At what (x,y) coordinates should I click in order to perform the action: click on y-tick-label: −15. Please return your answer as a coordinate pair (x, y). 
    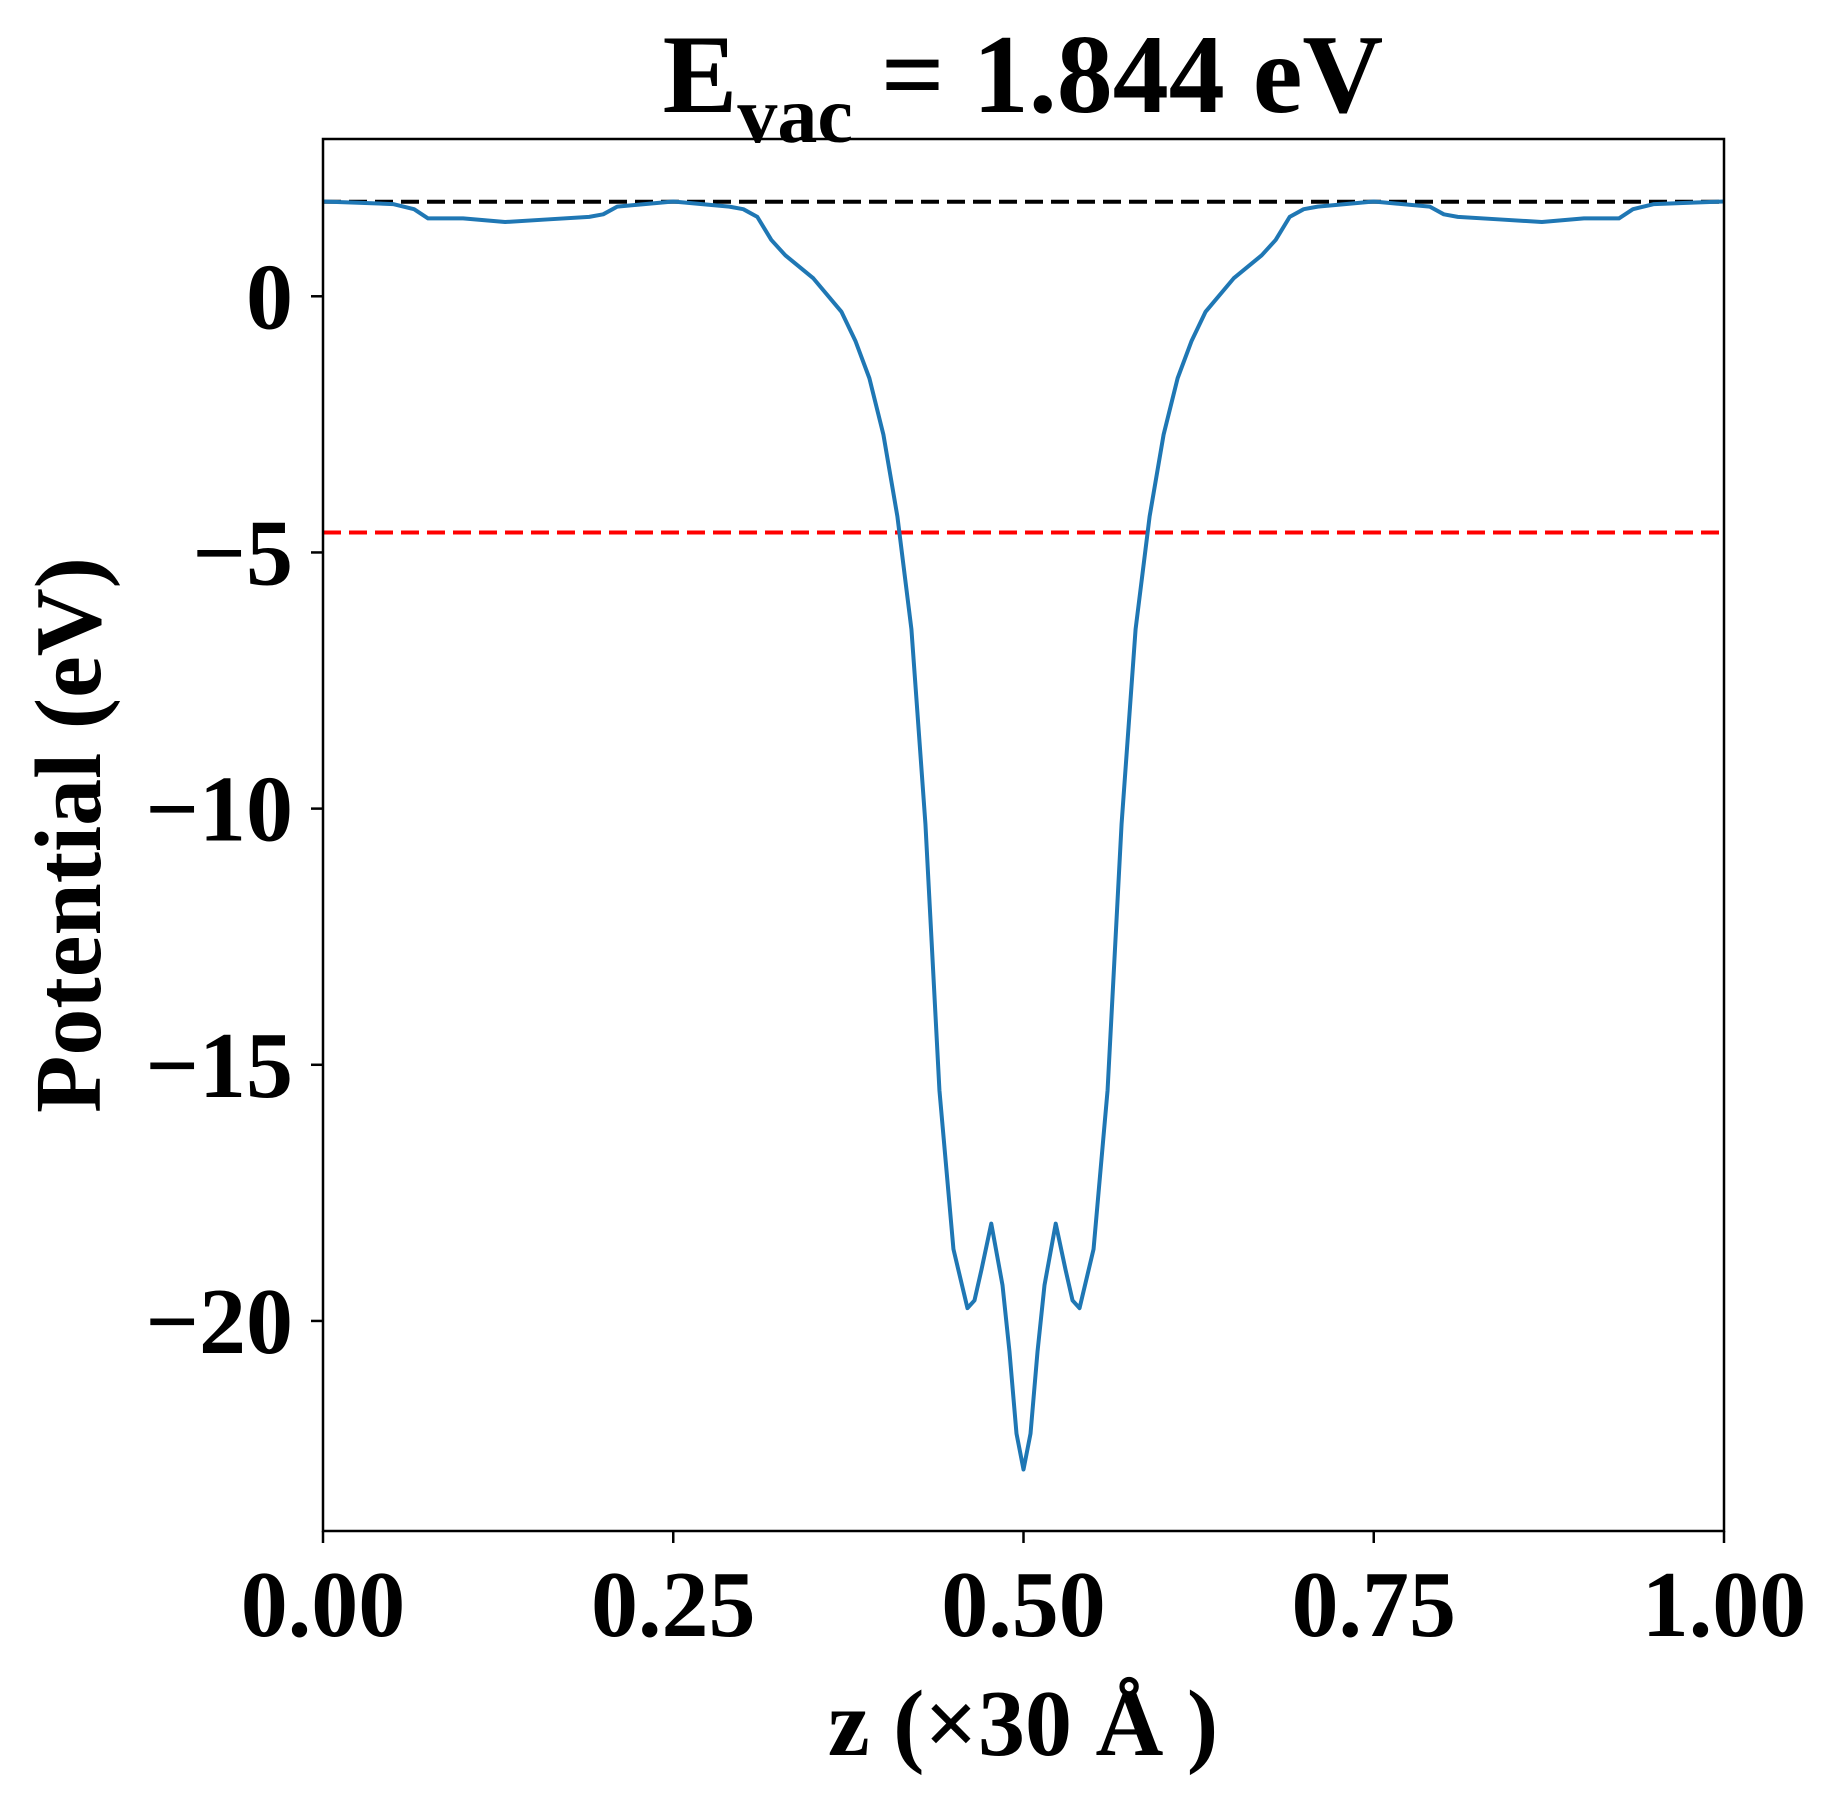
    Looking at the image, I should click on (219, 1066).